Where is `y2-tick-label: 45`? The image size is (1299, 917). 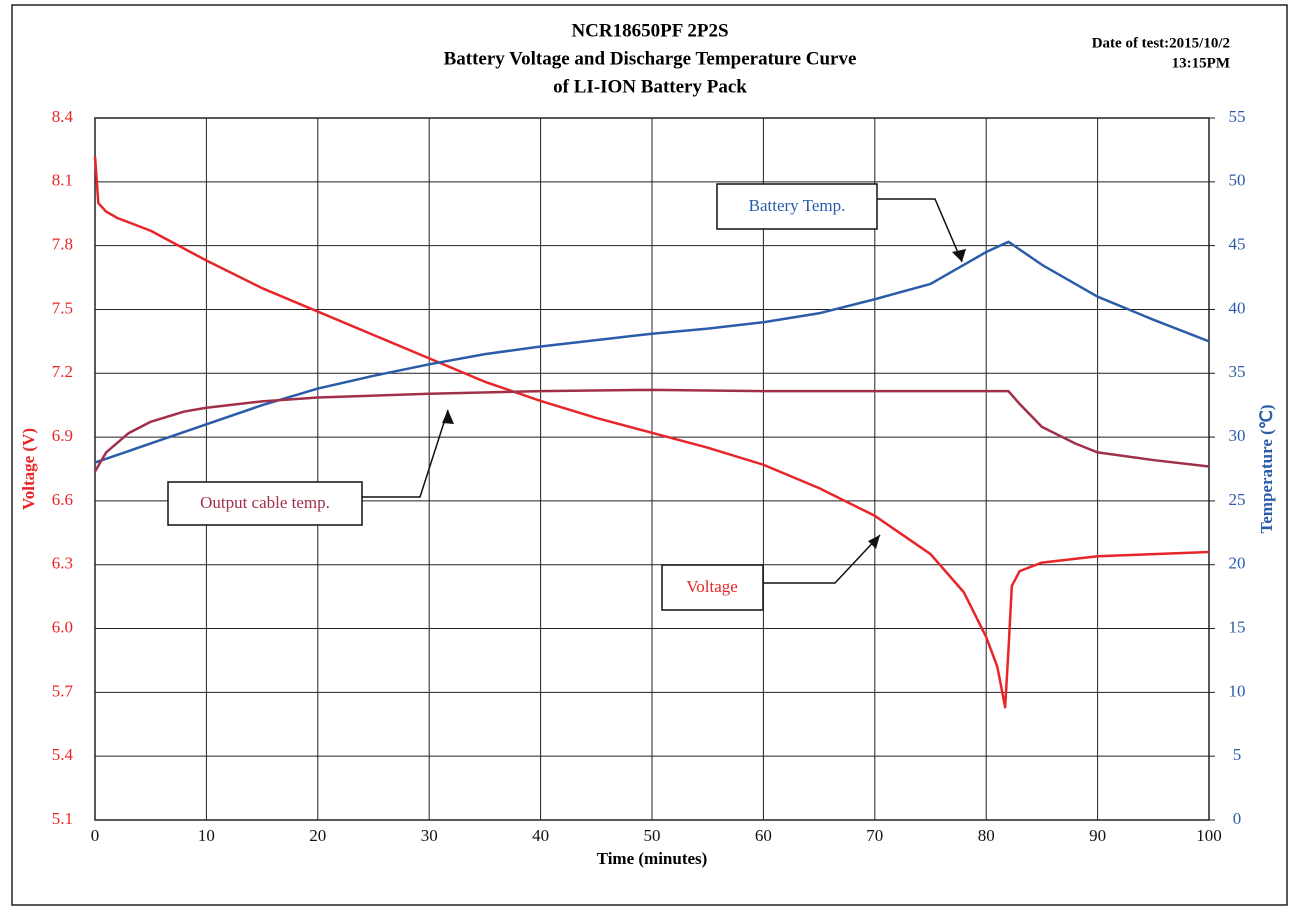
y2-tick-label: 45 is located at coordinates (1237, 244).